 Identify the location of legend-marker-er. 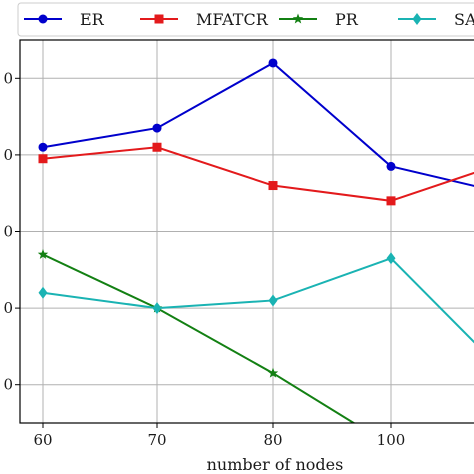
(43, 19).